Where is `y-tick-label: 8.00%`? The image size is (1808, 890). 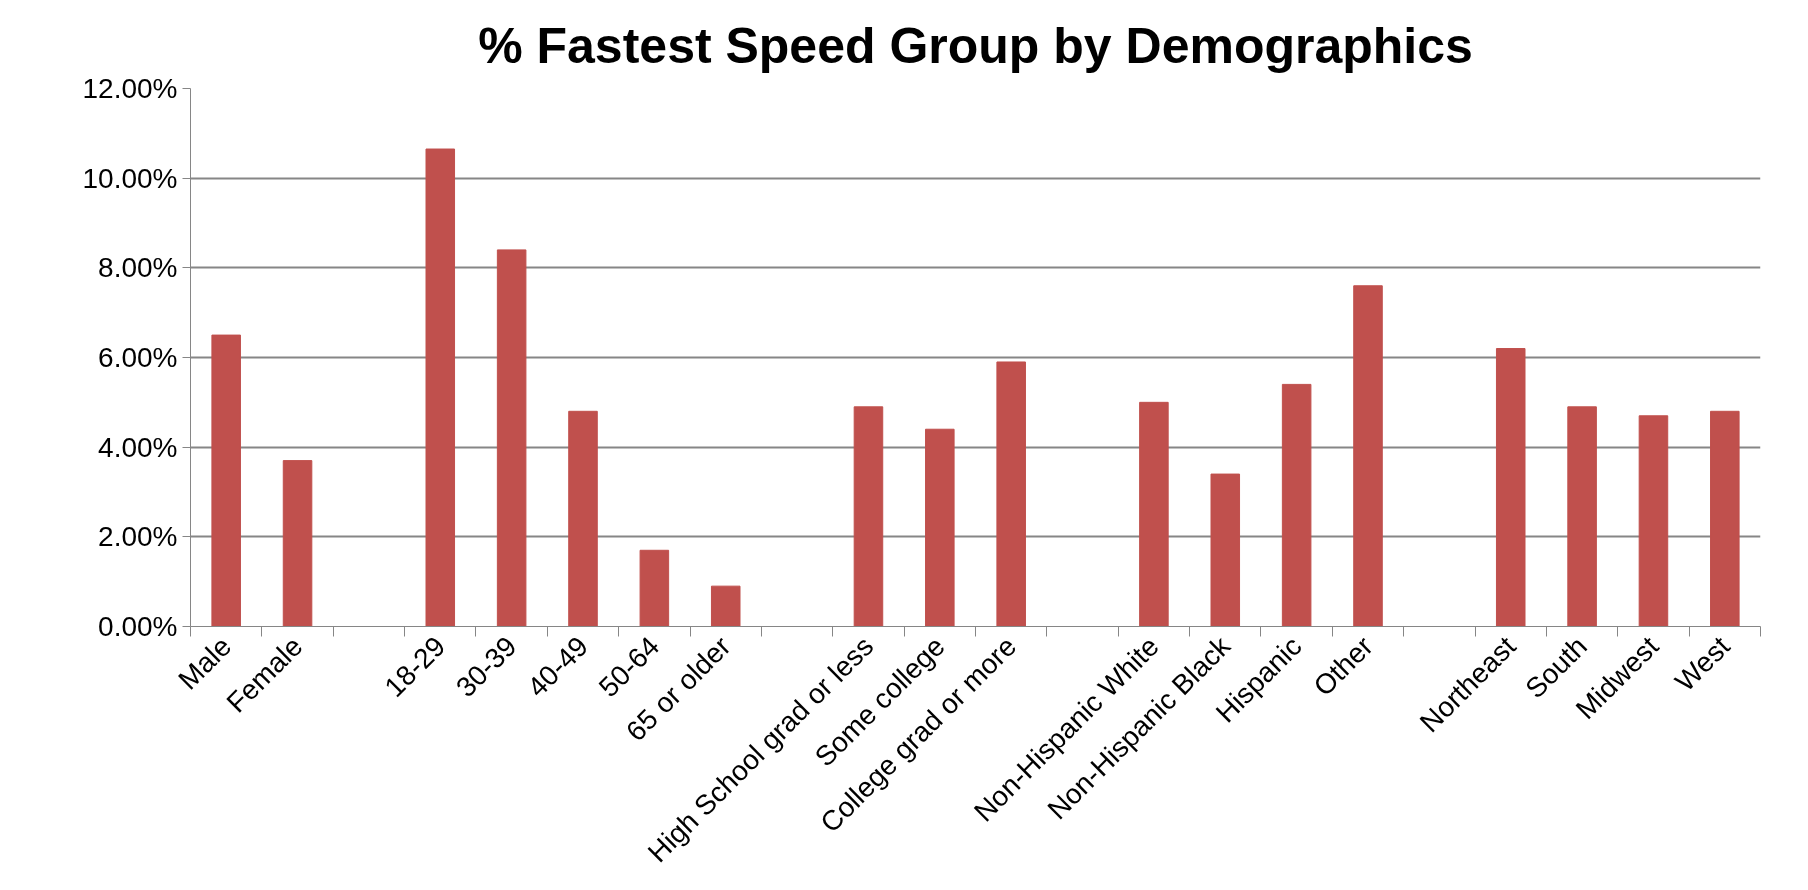
y-tick-label: 8.00% is located at coordinates (138, 268).